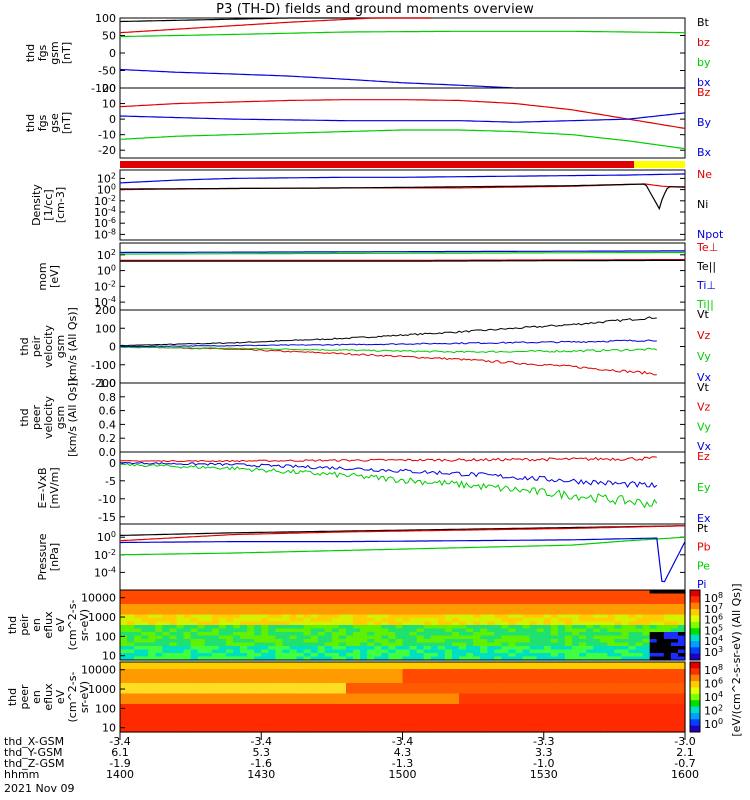 The width and height of the screenshot is (750, 800). Describe the element at coordinates (704, 377) in the screenshot. I see `legend-Vx: Vx` at that location.